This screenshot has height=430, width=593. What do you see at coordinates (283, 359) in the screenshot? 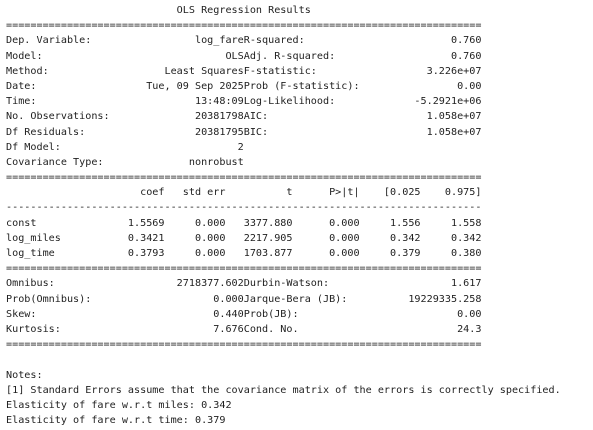
I see `blank-line` at bounding box center [283, 359].